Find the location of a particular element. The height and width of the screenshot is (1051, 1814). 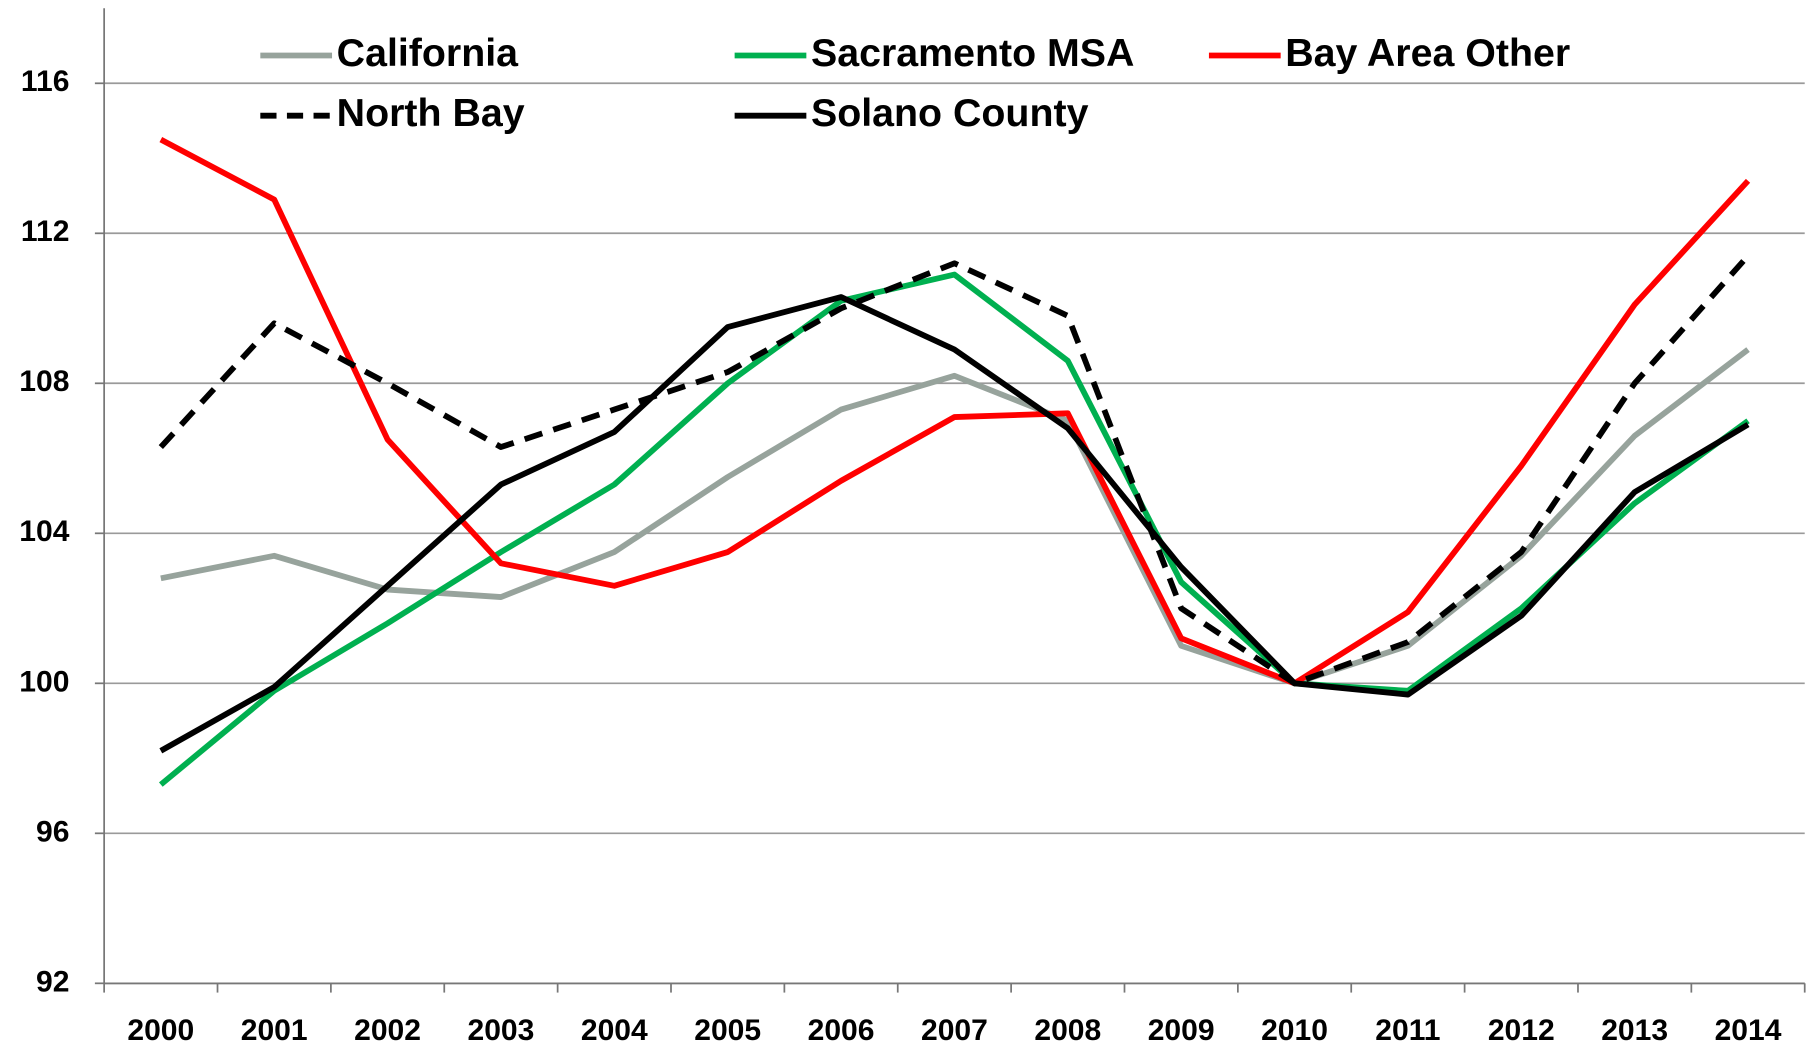

x-tick-label: 2001 is located at coordinates (274, 1030).